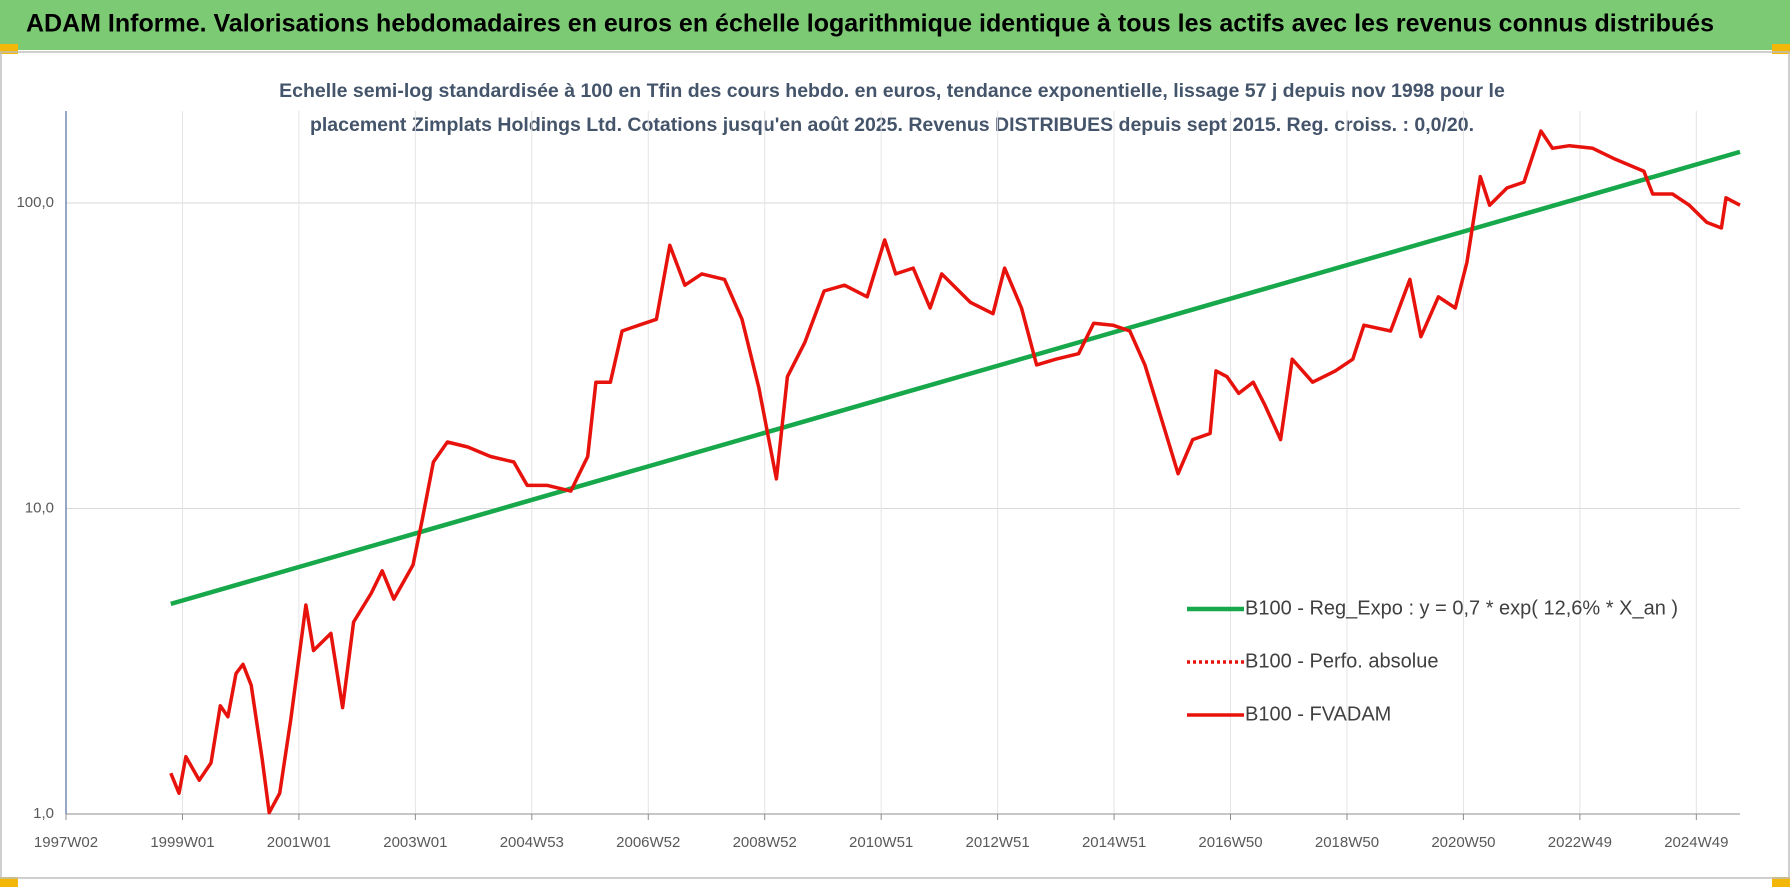 Image resolution: width=1790 pixels, height=887 pixels. What do you see at coordinates (182, 842) in the screenshot?
I see `x-tick-label: 1999W01` at bounding box center [182, 842].